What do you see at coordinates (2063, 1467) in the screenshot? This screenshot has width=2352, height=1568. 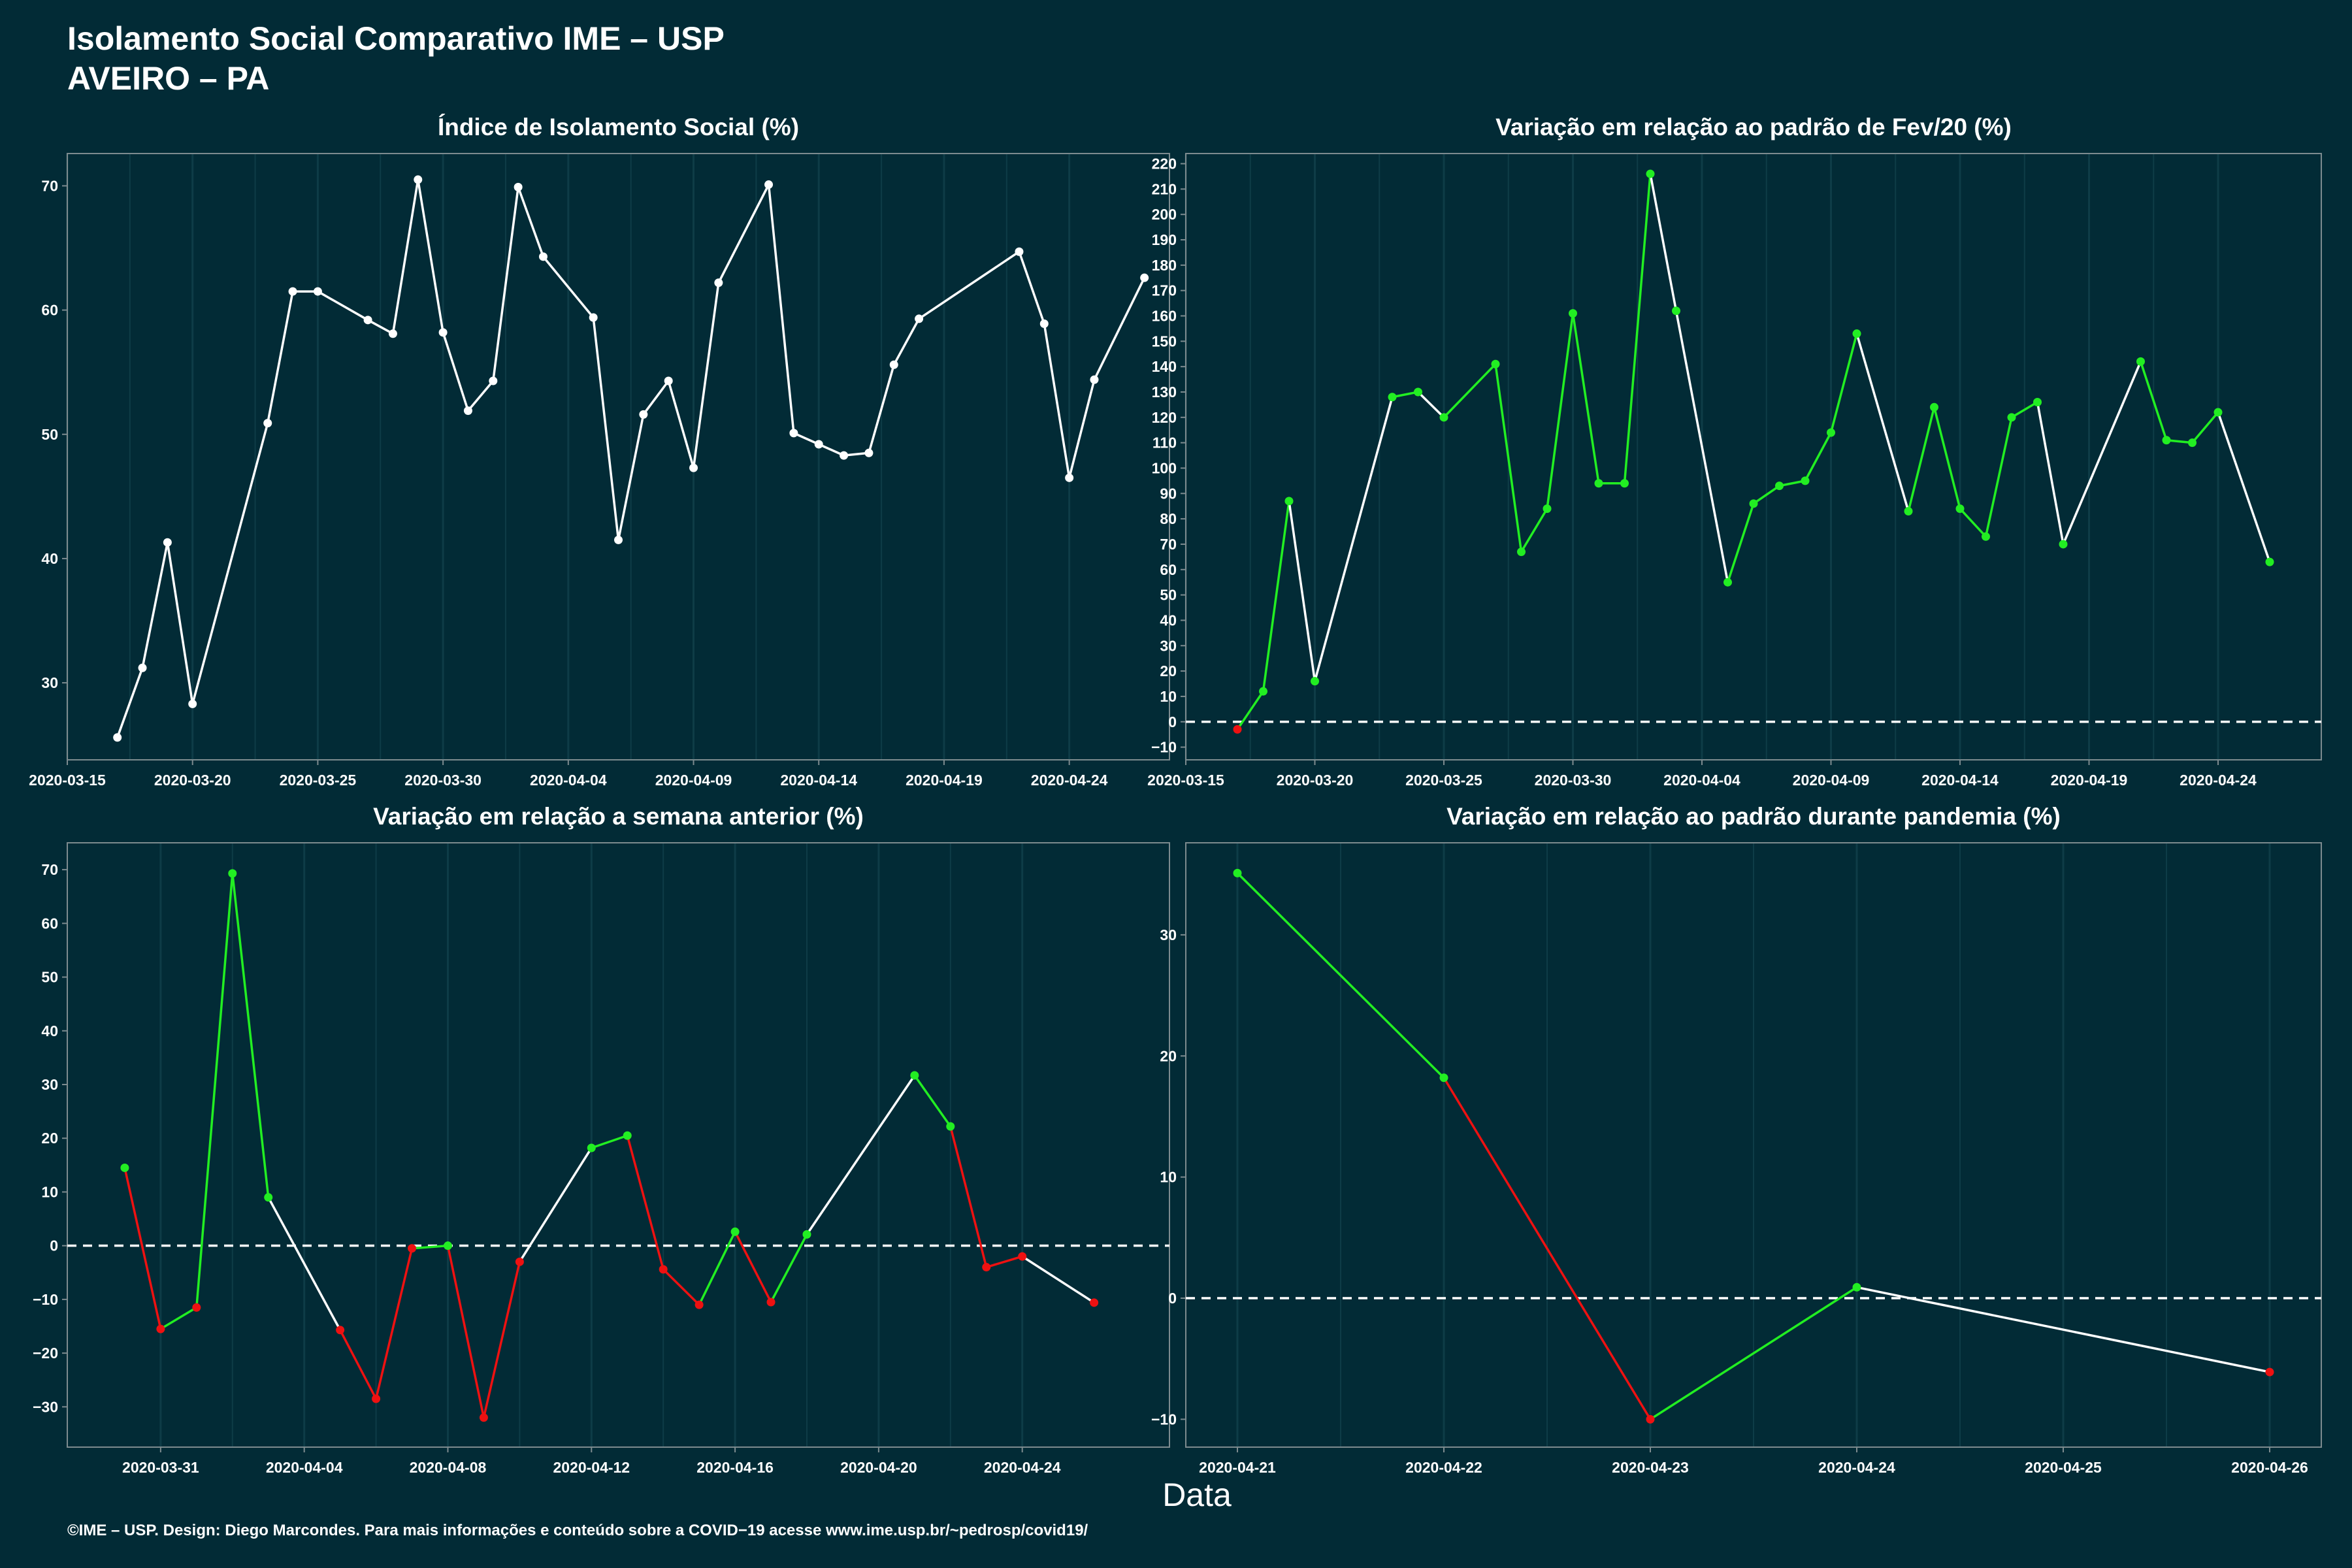 I see `x-tick-label: 2020-04-25` at bounding box center [2063, 1467].